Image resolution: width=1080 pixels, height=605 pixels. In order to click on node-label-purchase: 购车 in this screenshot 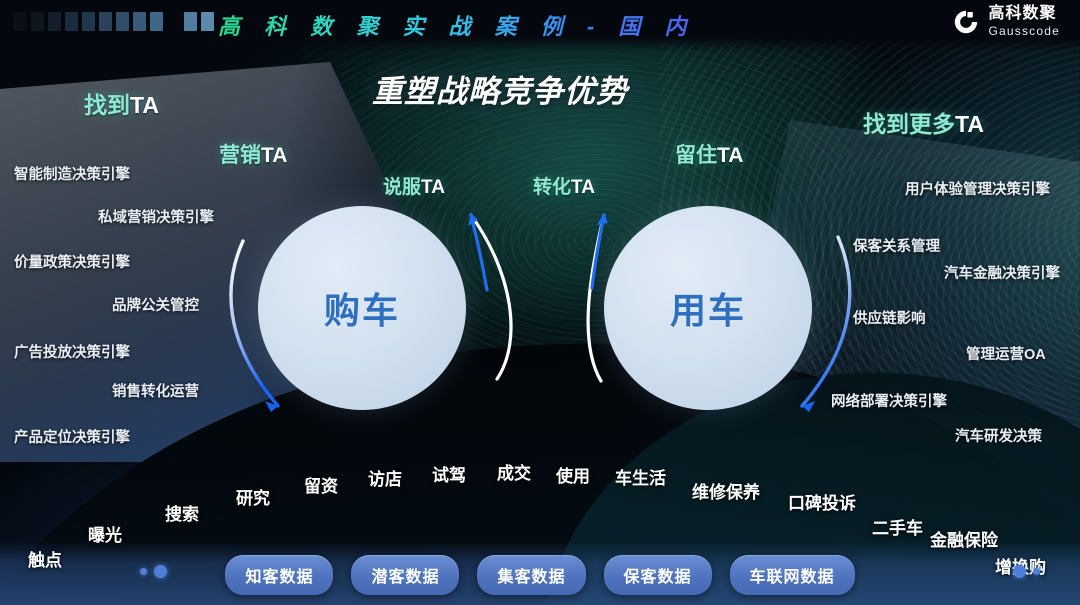, I will do `click(361, 310)`.